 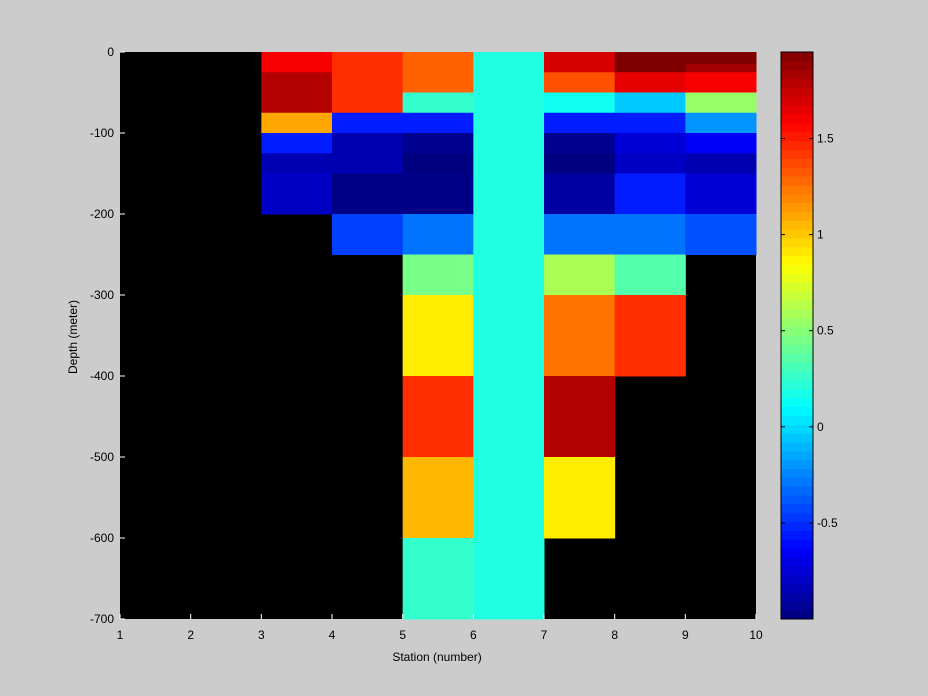 I want to click on x-tick-label: 5, so click(x=402, y=635).